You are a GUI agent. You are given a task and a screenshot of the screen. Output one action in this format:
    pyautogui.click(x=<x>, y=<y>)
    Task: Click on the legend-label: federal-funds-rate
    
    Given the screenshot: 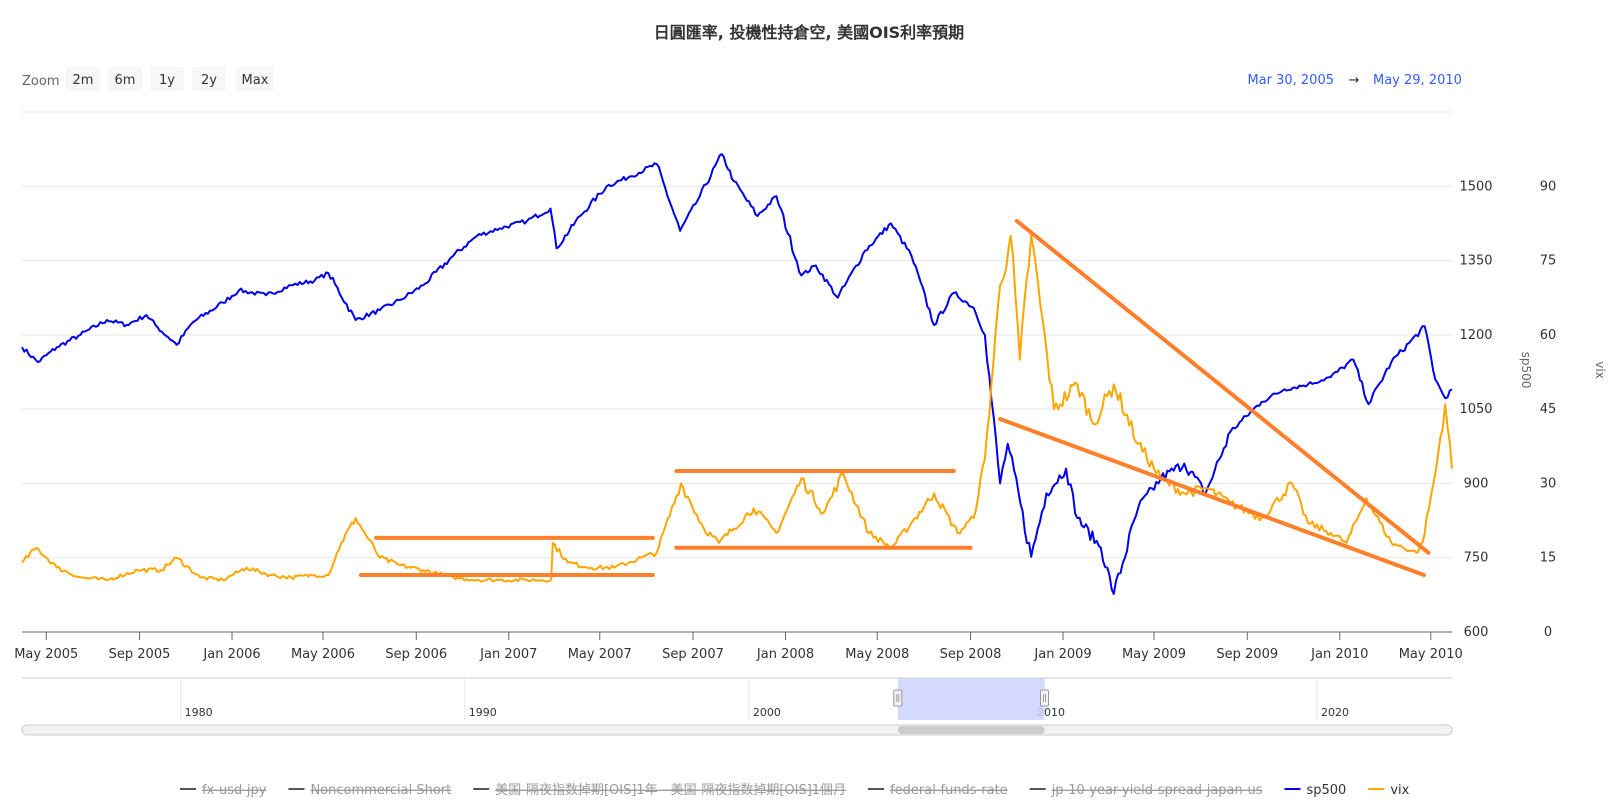 What is the action you would take?
    pyautogui.click(x=949, y=790)
    